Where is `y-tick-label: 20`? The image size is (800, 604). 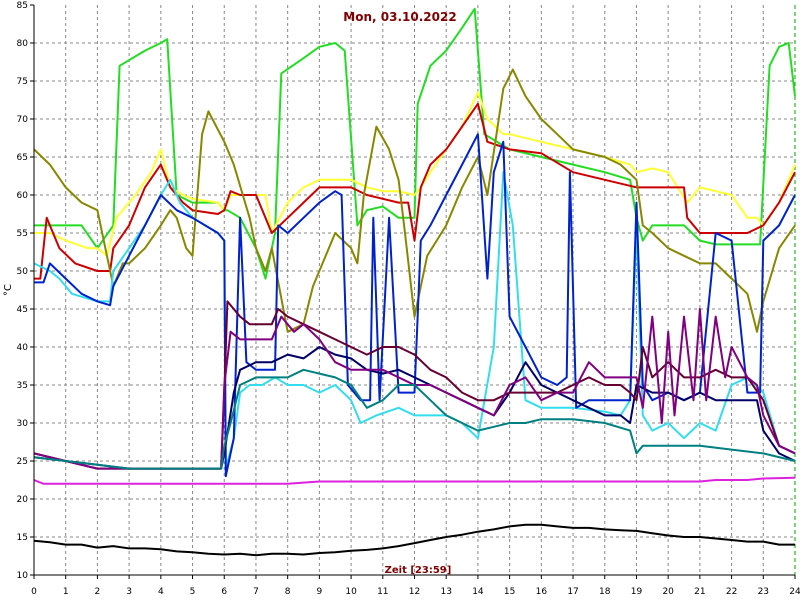
y-tick-label: 20 is located at coordinates (23, 500).